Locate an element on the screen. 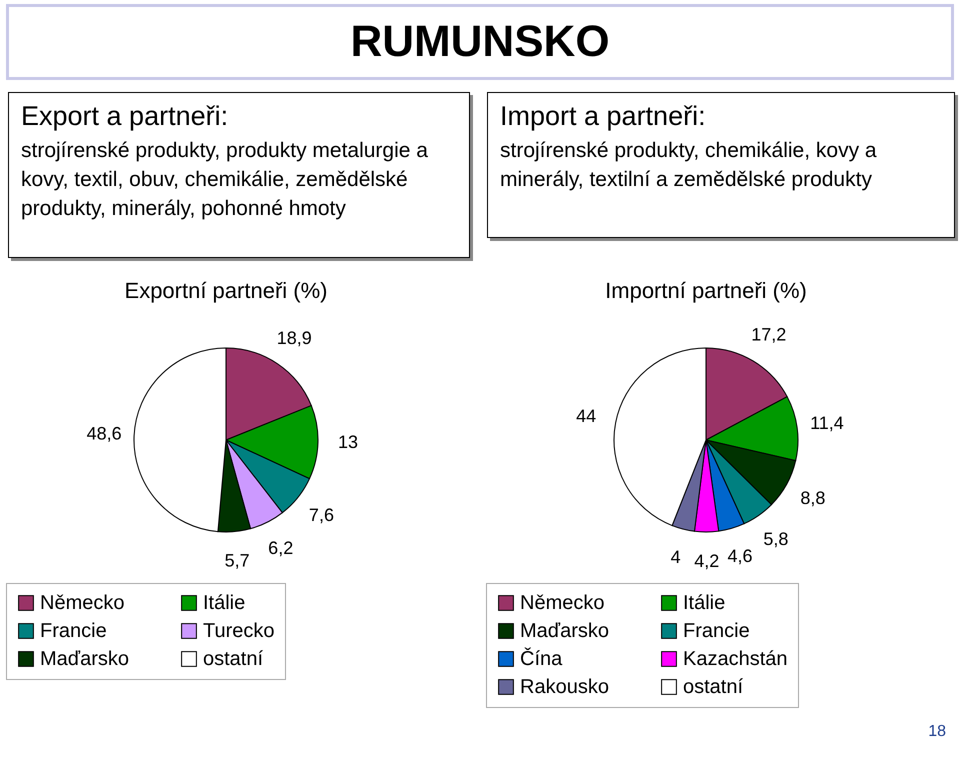 This screenshot has width=960, height=757. text: Export a partneři: is located at coordinates (125, 116).